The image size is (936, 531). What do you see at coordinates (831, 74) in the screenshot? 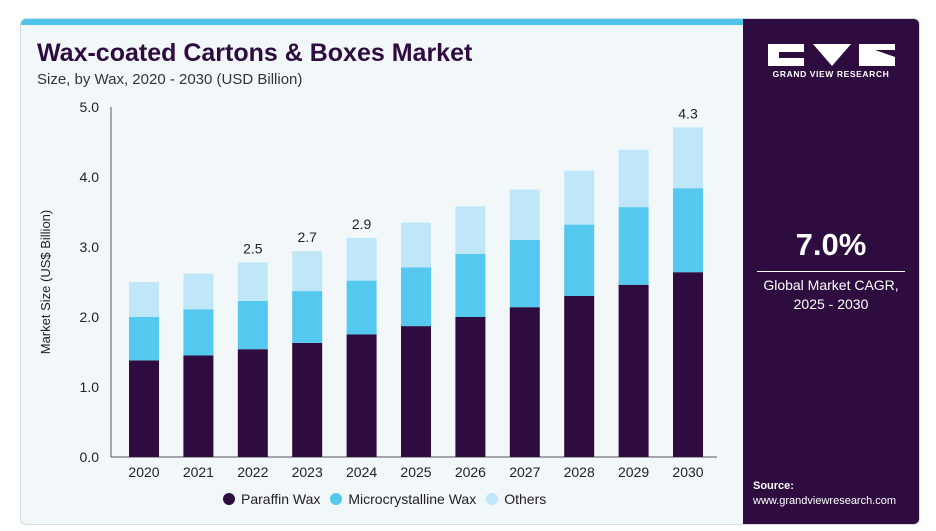
I see `brand-name: GRAND VIEW RESEARCH` at bounding box center [831, 74].